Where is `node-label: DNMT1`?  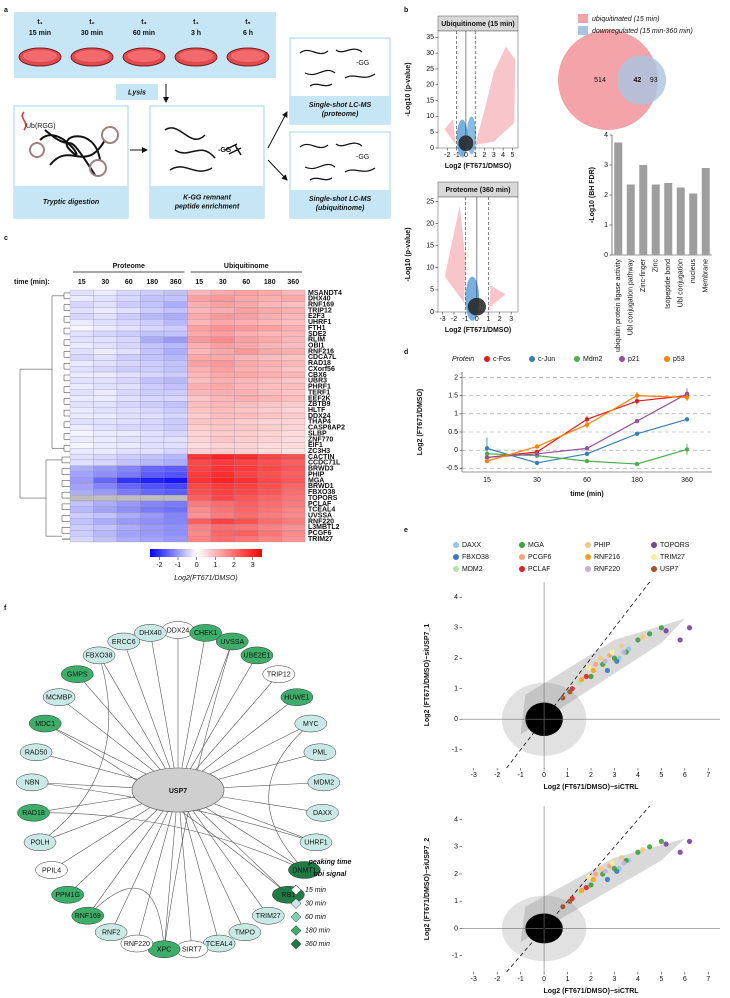
node-label: DNMT1 is located at coordinates (304, 870).